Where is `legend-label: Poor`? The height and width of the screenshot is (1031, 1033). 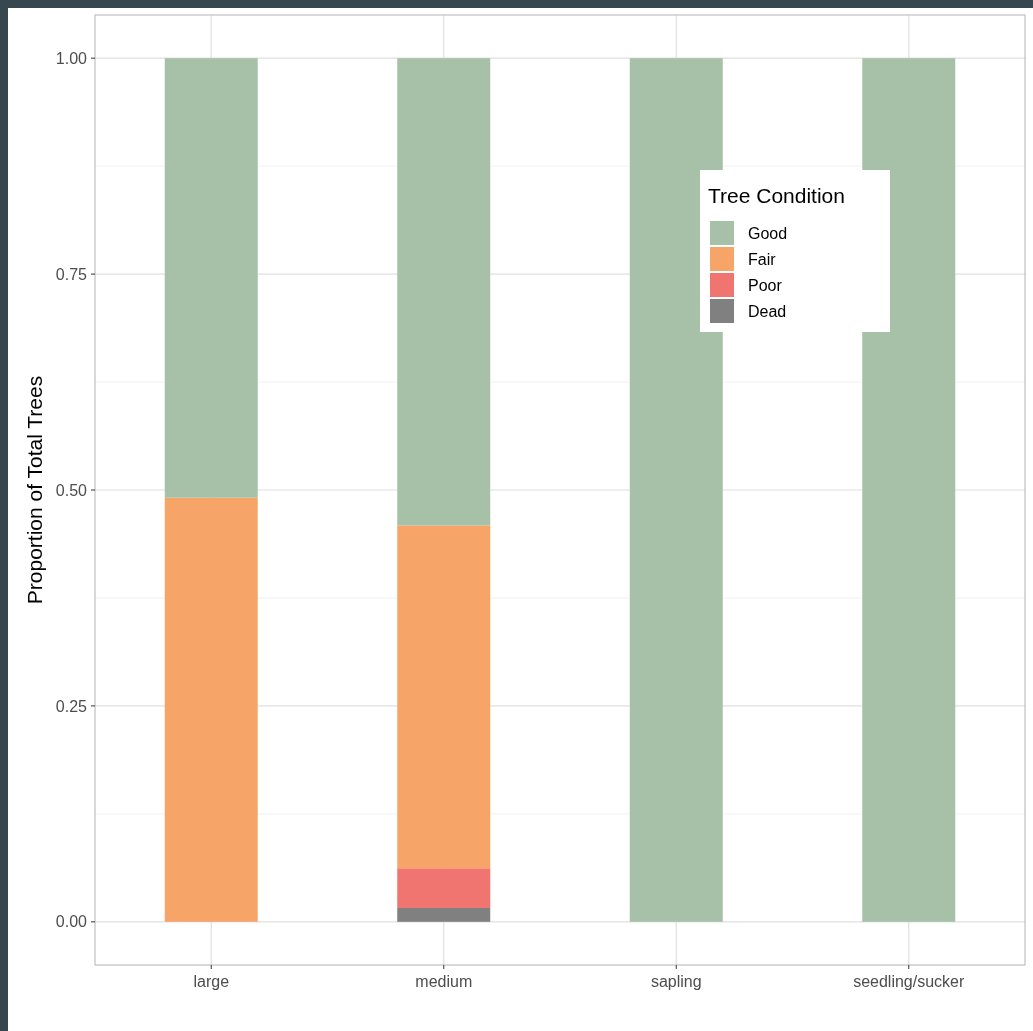 legend-label: Poor is located at coordinates (765, 285).